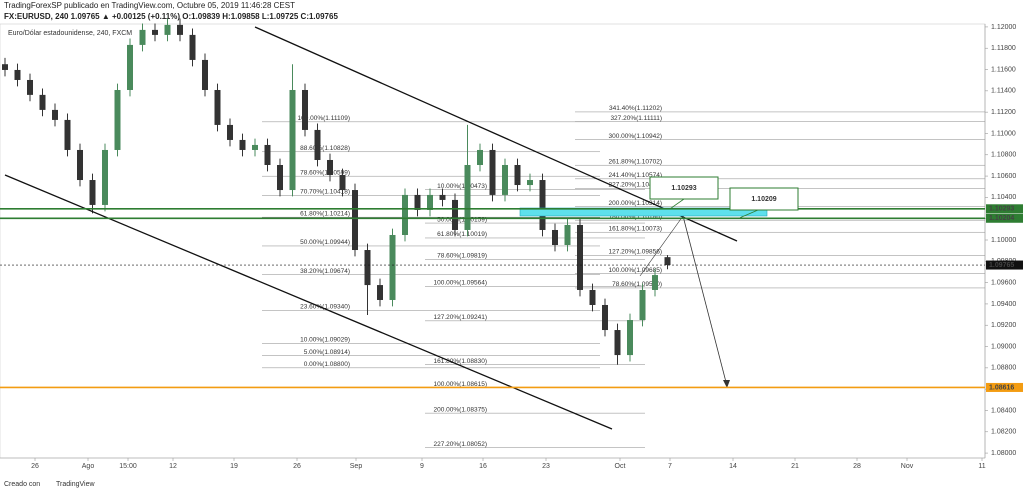 The height and width of the screenshot is (494, 1024). I want to click on y-tick-label: 1.09600, so click(1003, 282).